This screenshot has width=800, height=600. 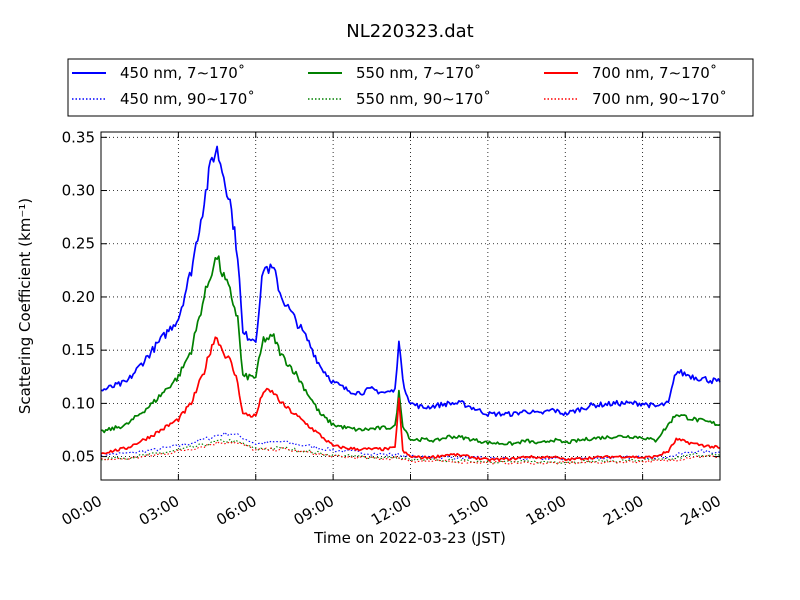 I want to click on legend-box, so click(x=410, y=87).